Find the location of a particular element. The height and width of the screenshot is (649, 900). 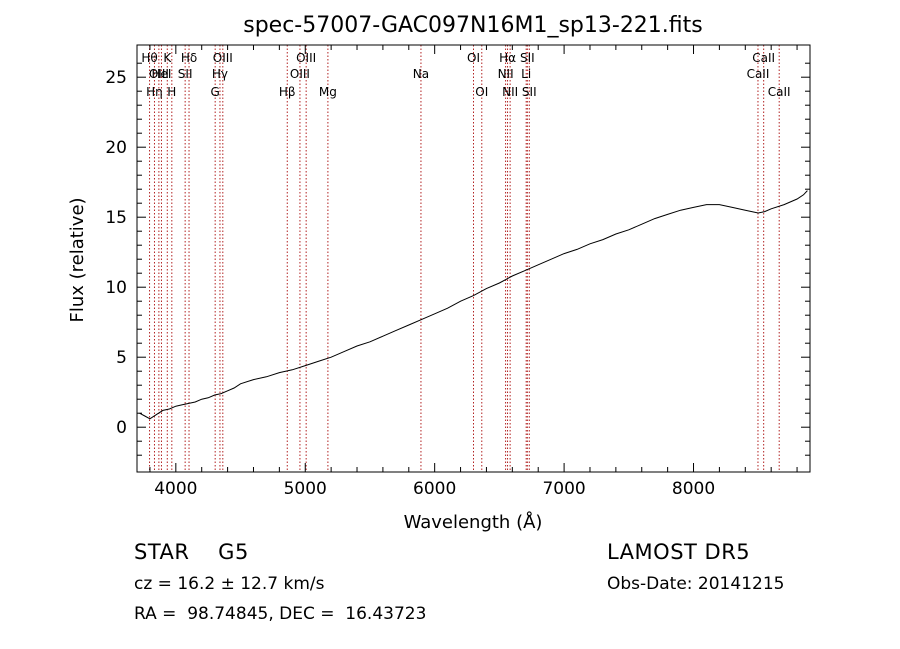

observation-date: Obs-Date: 20141215 is located at coordinates (696, 584).